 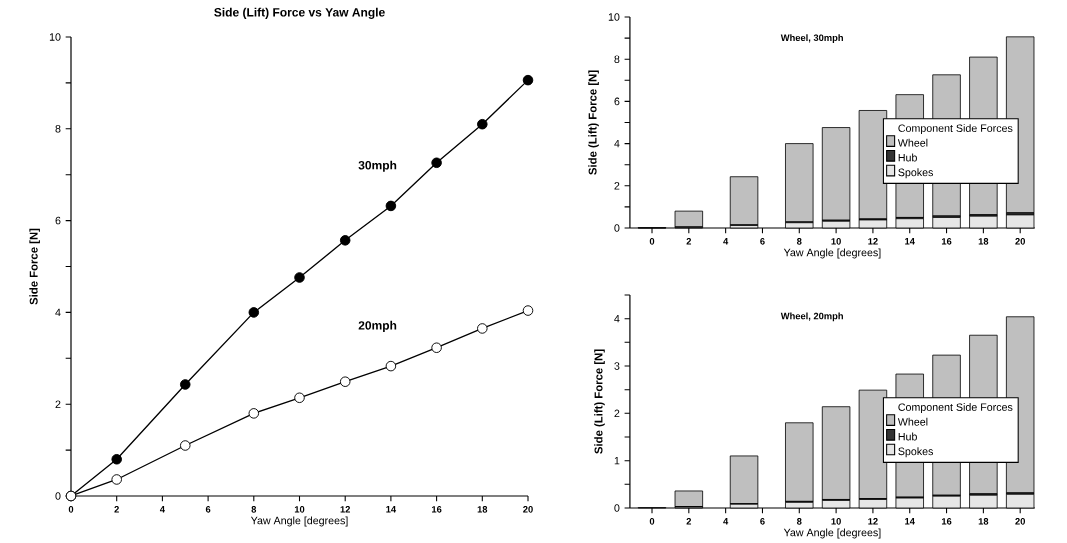 I want to click on y-tick-label: 3, so click(x=617, y=366).